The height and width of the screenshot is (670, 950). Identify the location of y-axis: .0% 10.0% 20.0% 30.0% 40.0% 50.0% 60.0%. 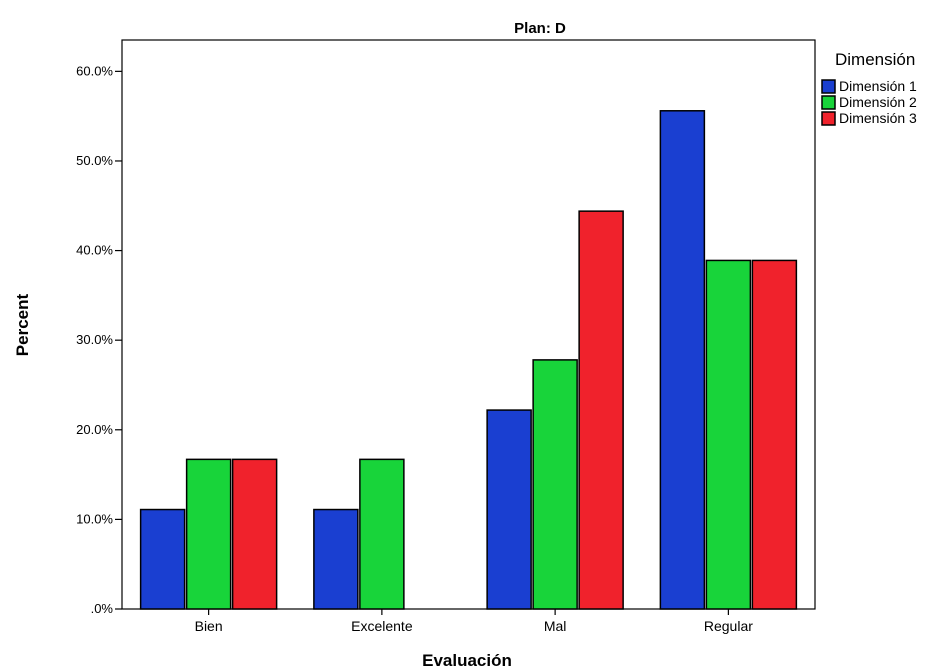
(99, 339).